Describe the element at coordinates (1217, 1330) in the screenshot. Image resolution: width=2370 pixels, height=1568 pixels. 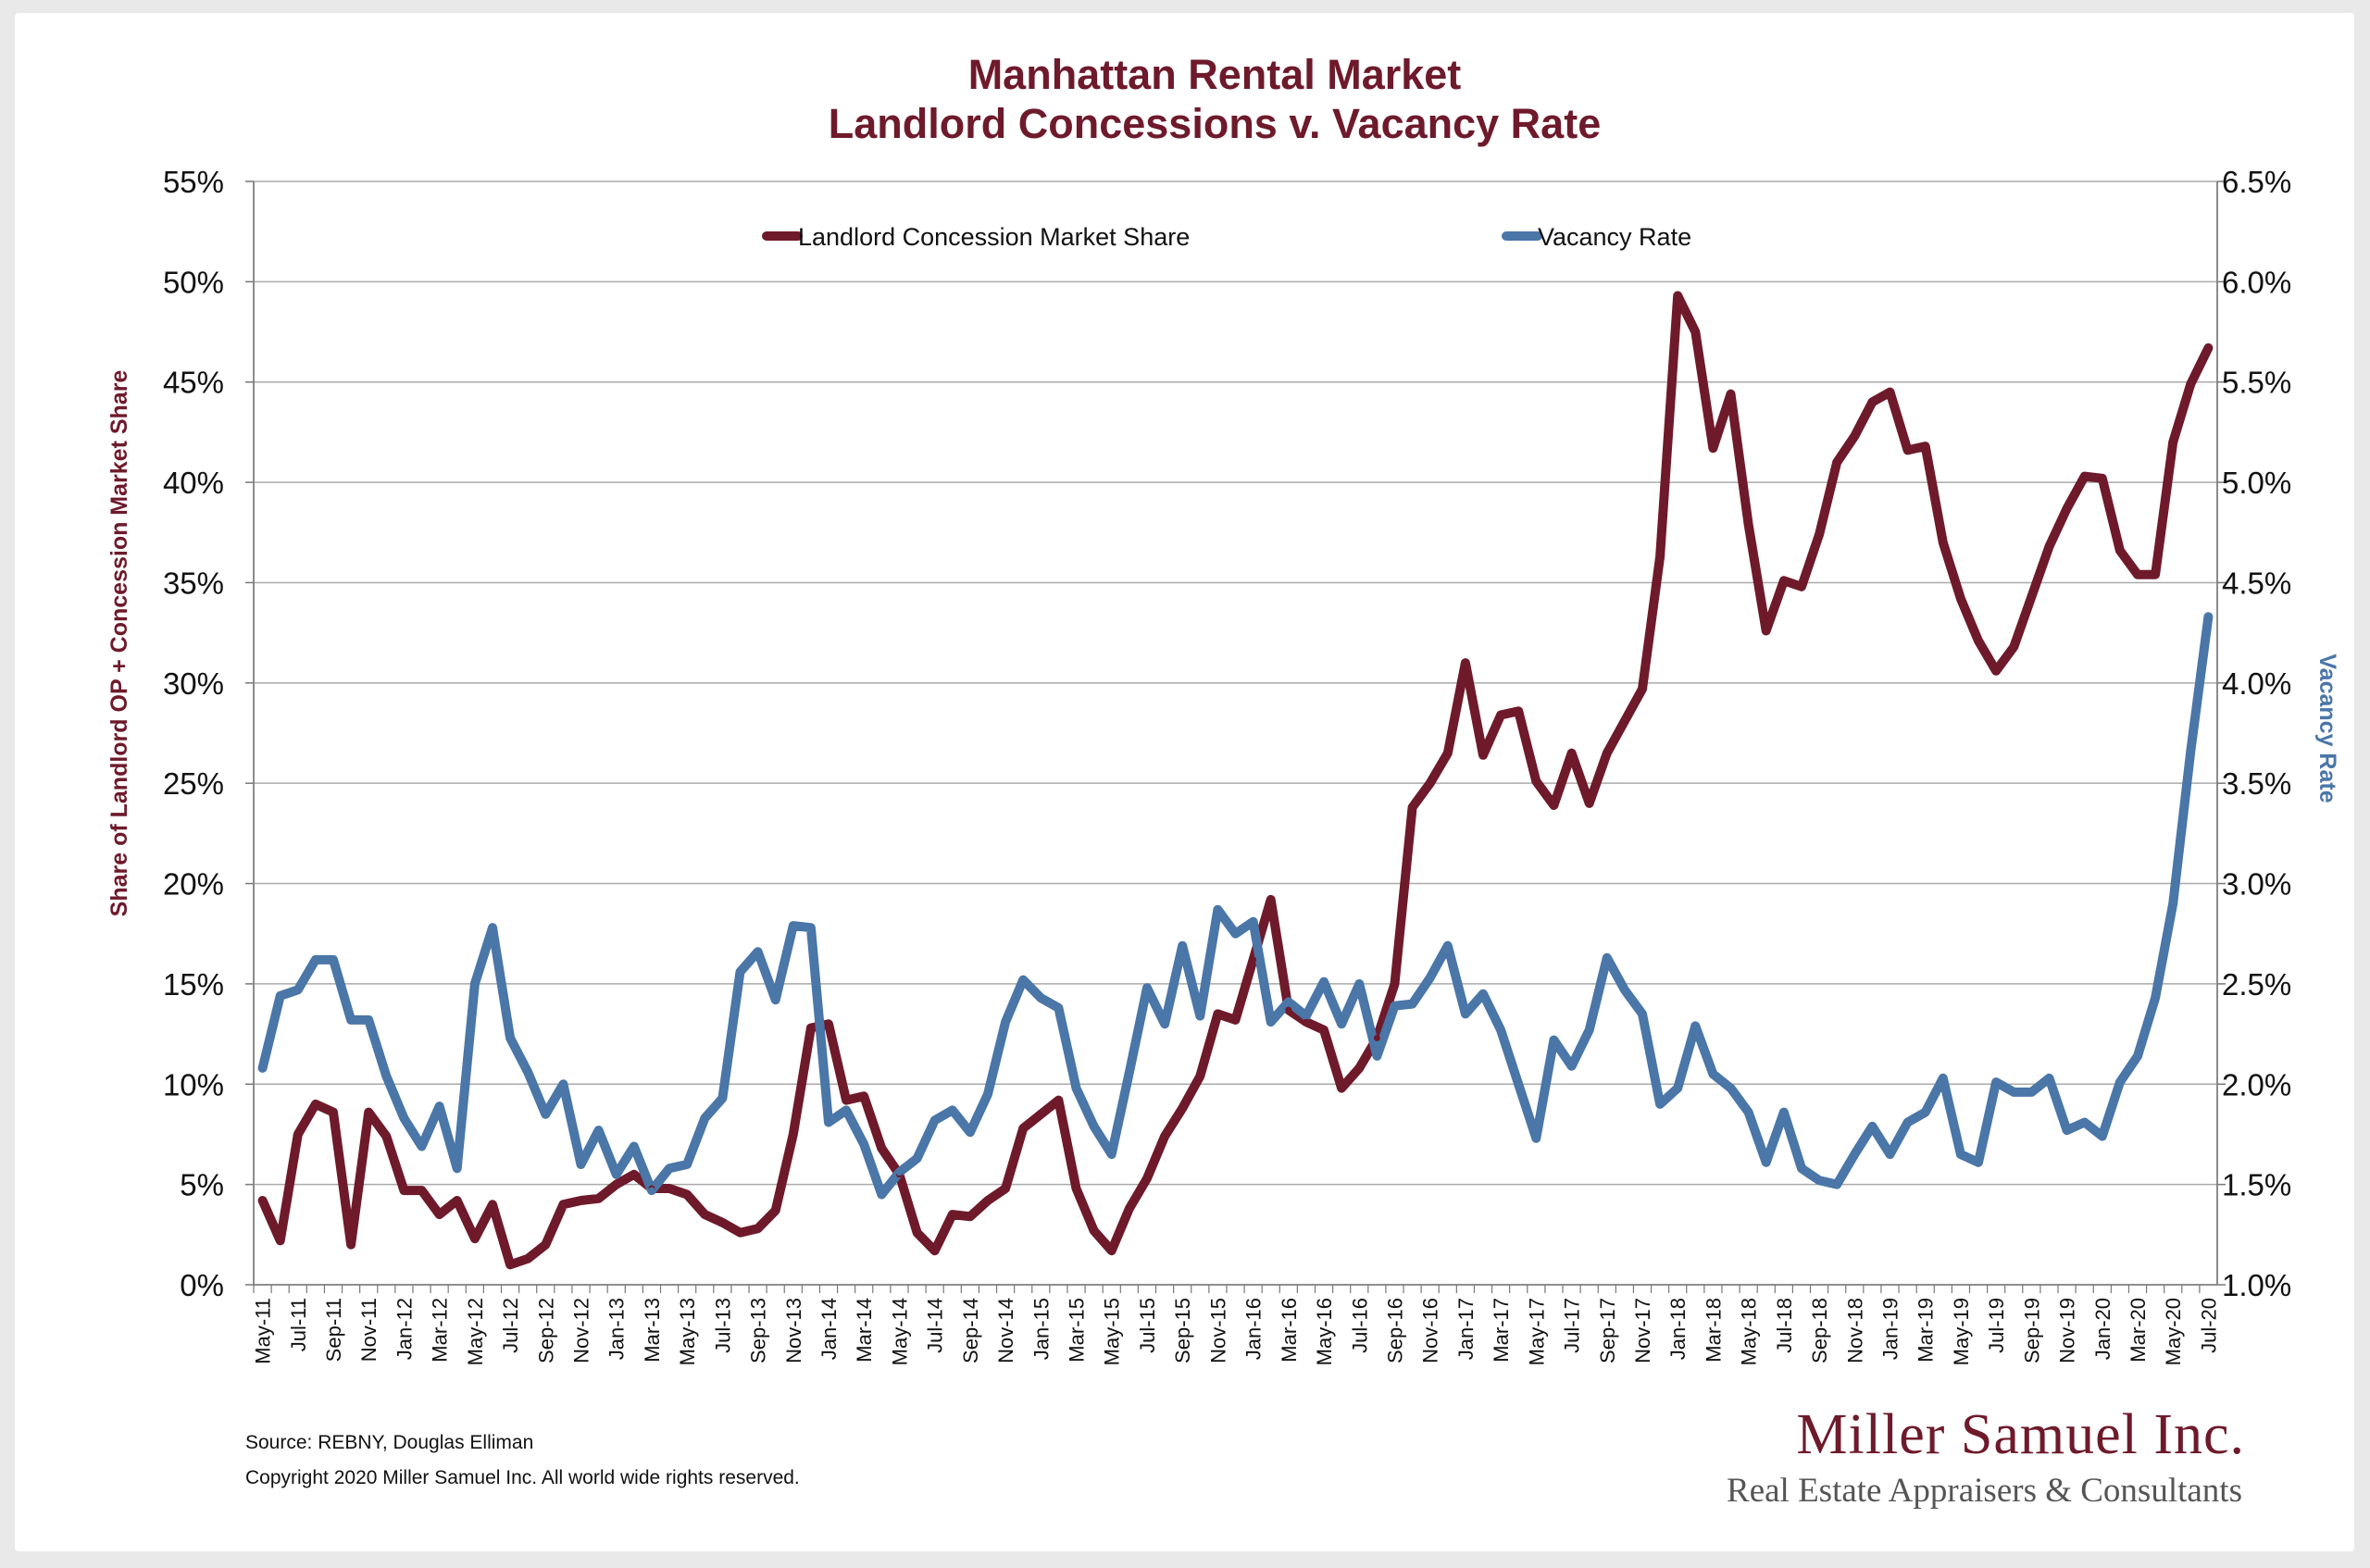
I see `x-tick-label: Nov-15` at that location.